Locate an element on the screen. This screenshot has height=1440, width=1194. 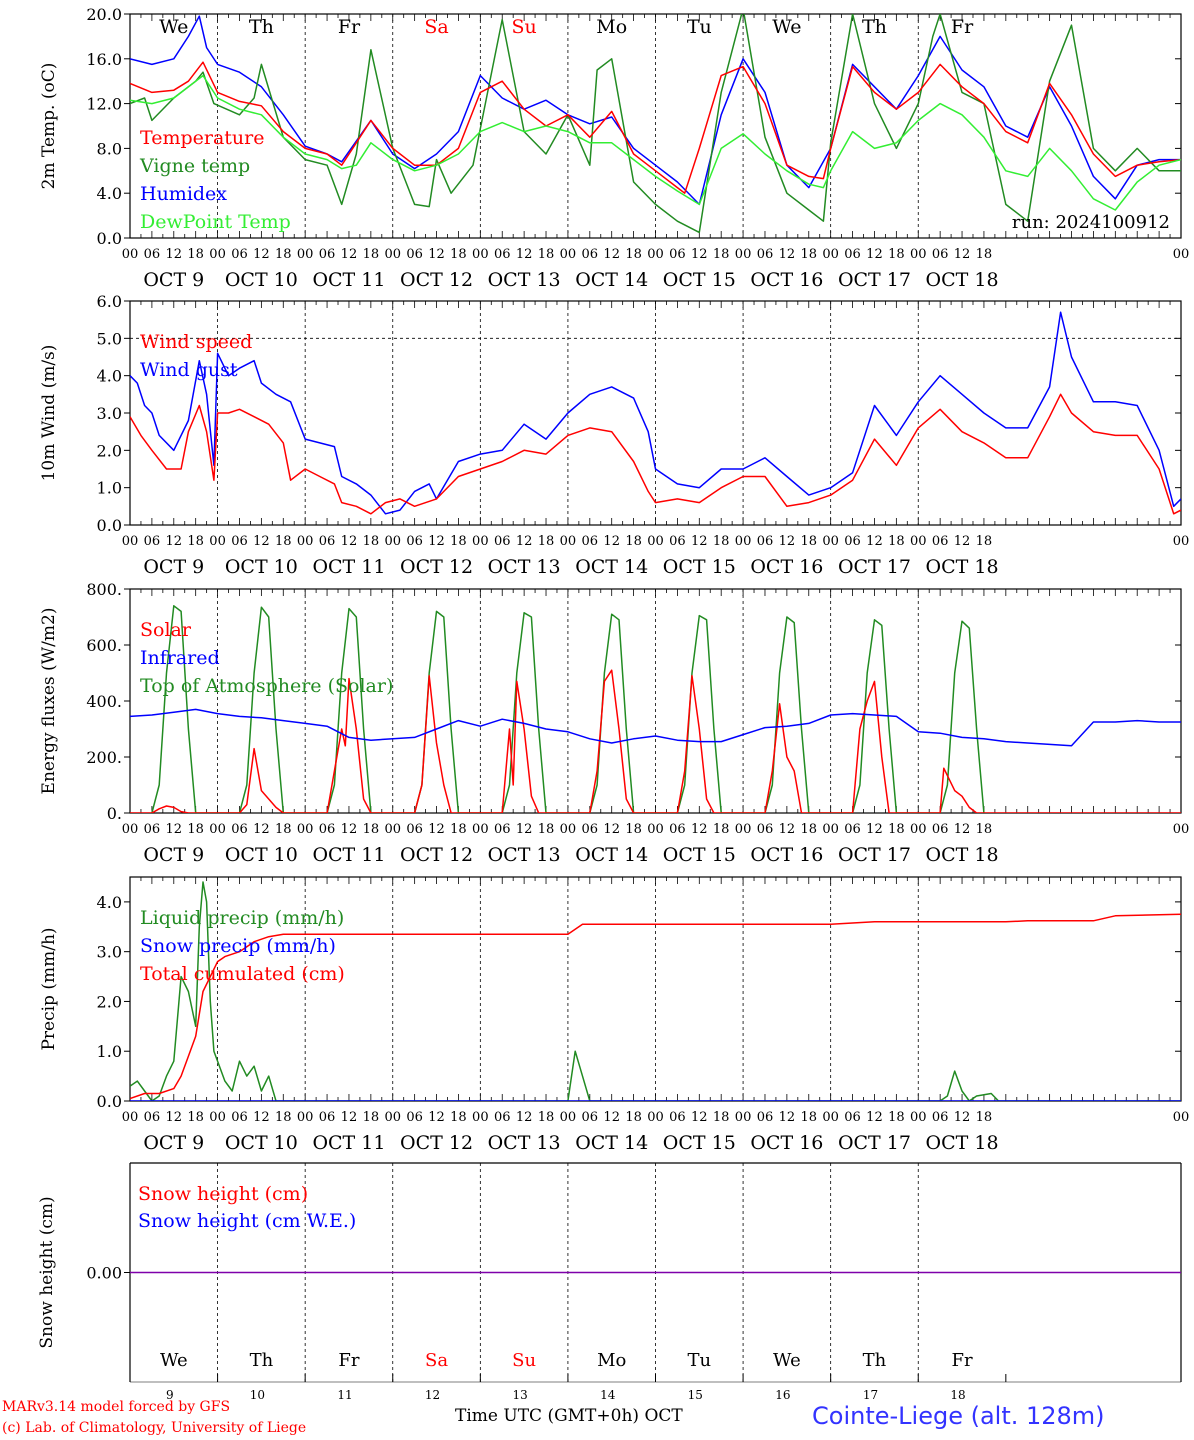
y-tick-label: 800. is located at coordinates (104, 589).